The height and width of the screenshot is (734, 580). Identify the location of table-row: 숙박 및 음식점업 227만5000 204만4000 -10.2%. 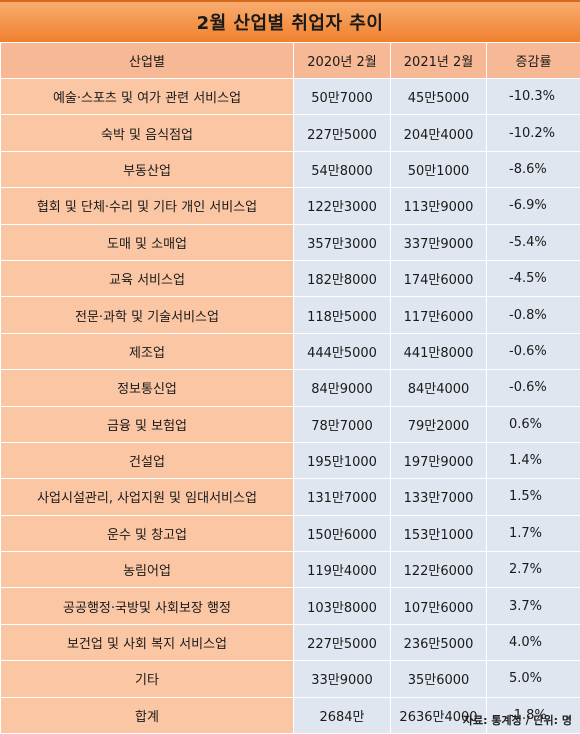
(290, 133).